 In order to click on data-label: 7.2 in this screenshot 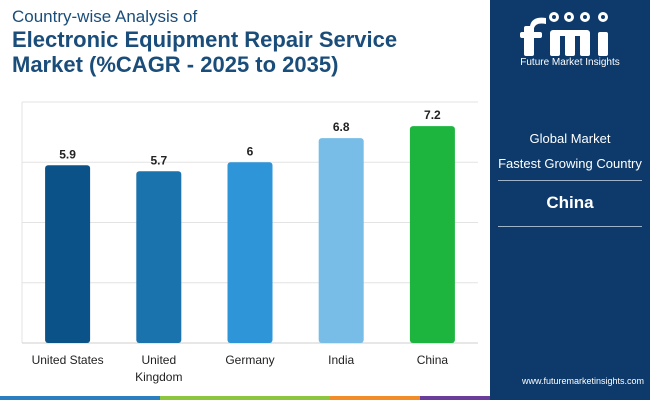, I will do `click(432, 115)`.